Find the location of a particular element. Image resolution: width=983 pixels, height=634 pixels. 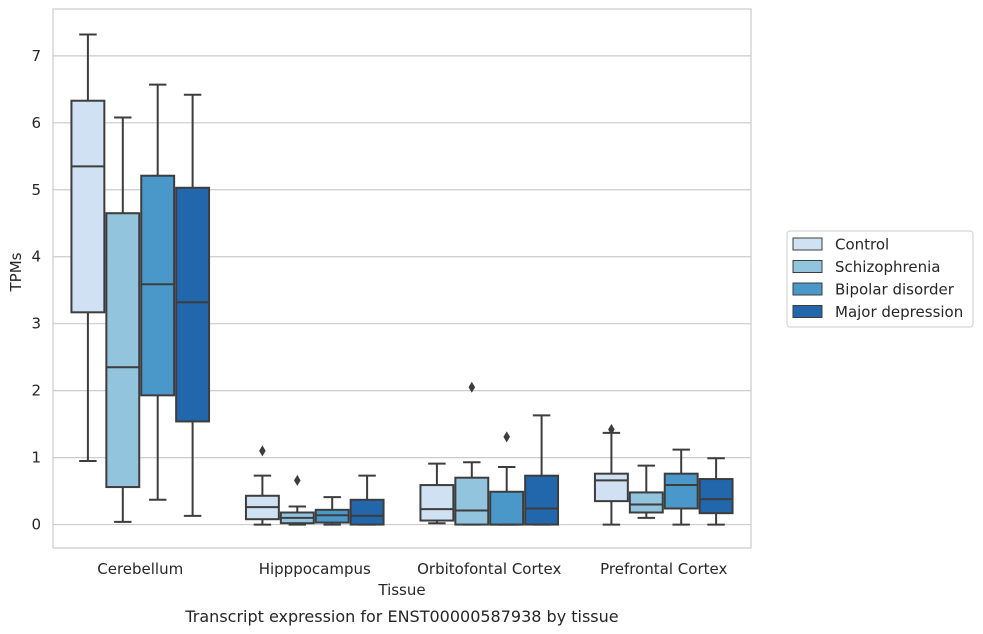

y-tick-labels: 0 1 2 3 4 5 6 7 is located at coordinates (36, 290).